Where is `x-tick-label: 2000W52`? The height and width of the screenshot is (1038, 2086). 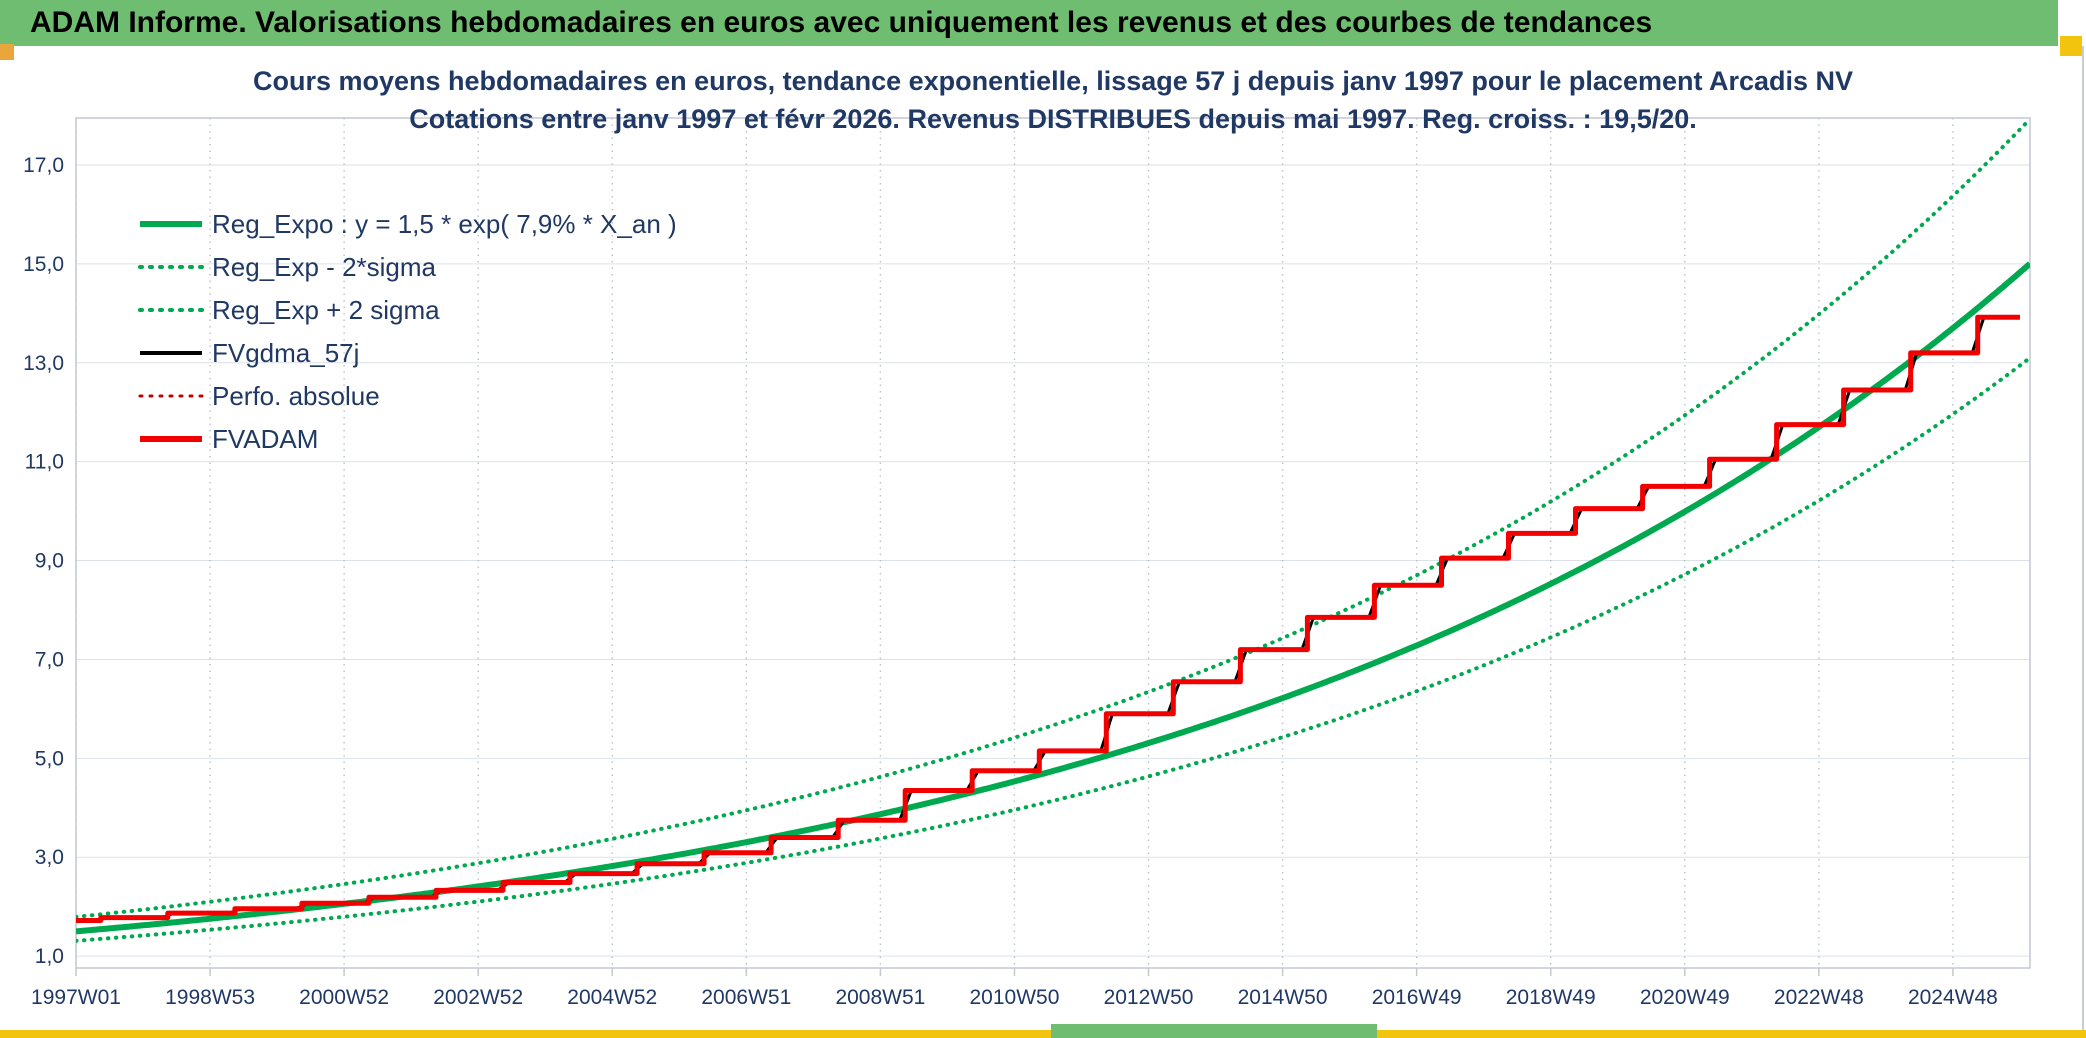
x-tick-label: 2000W52 is located at coordinates (344, 997).